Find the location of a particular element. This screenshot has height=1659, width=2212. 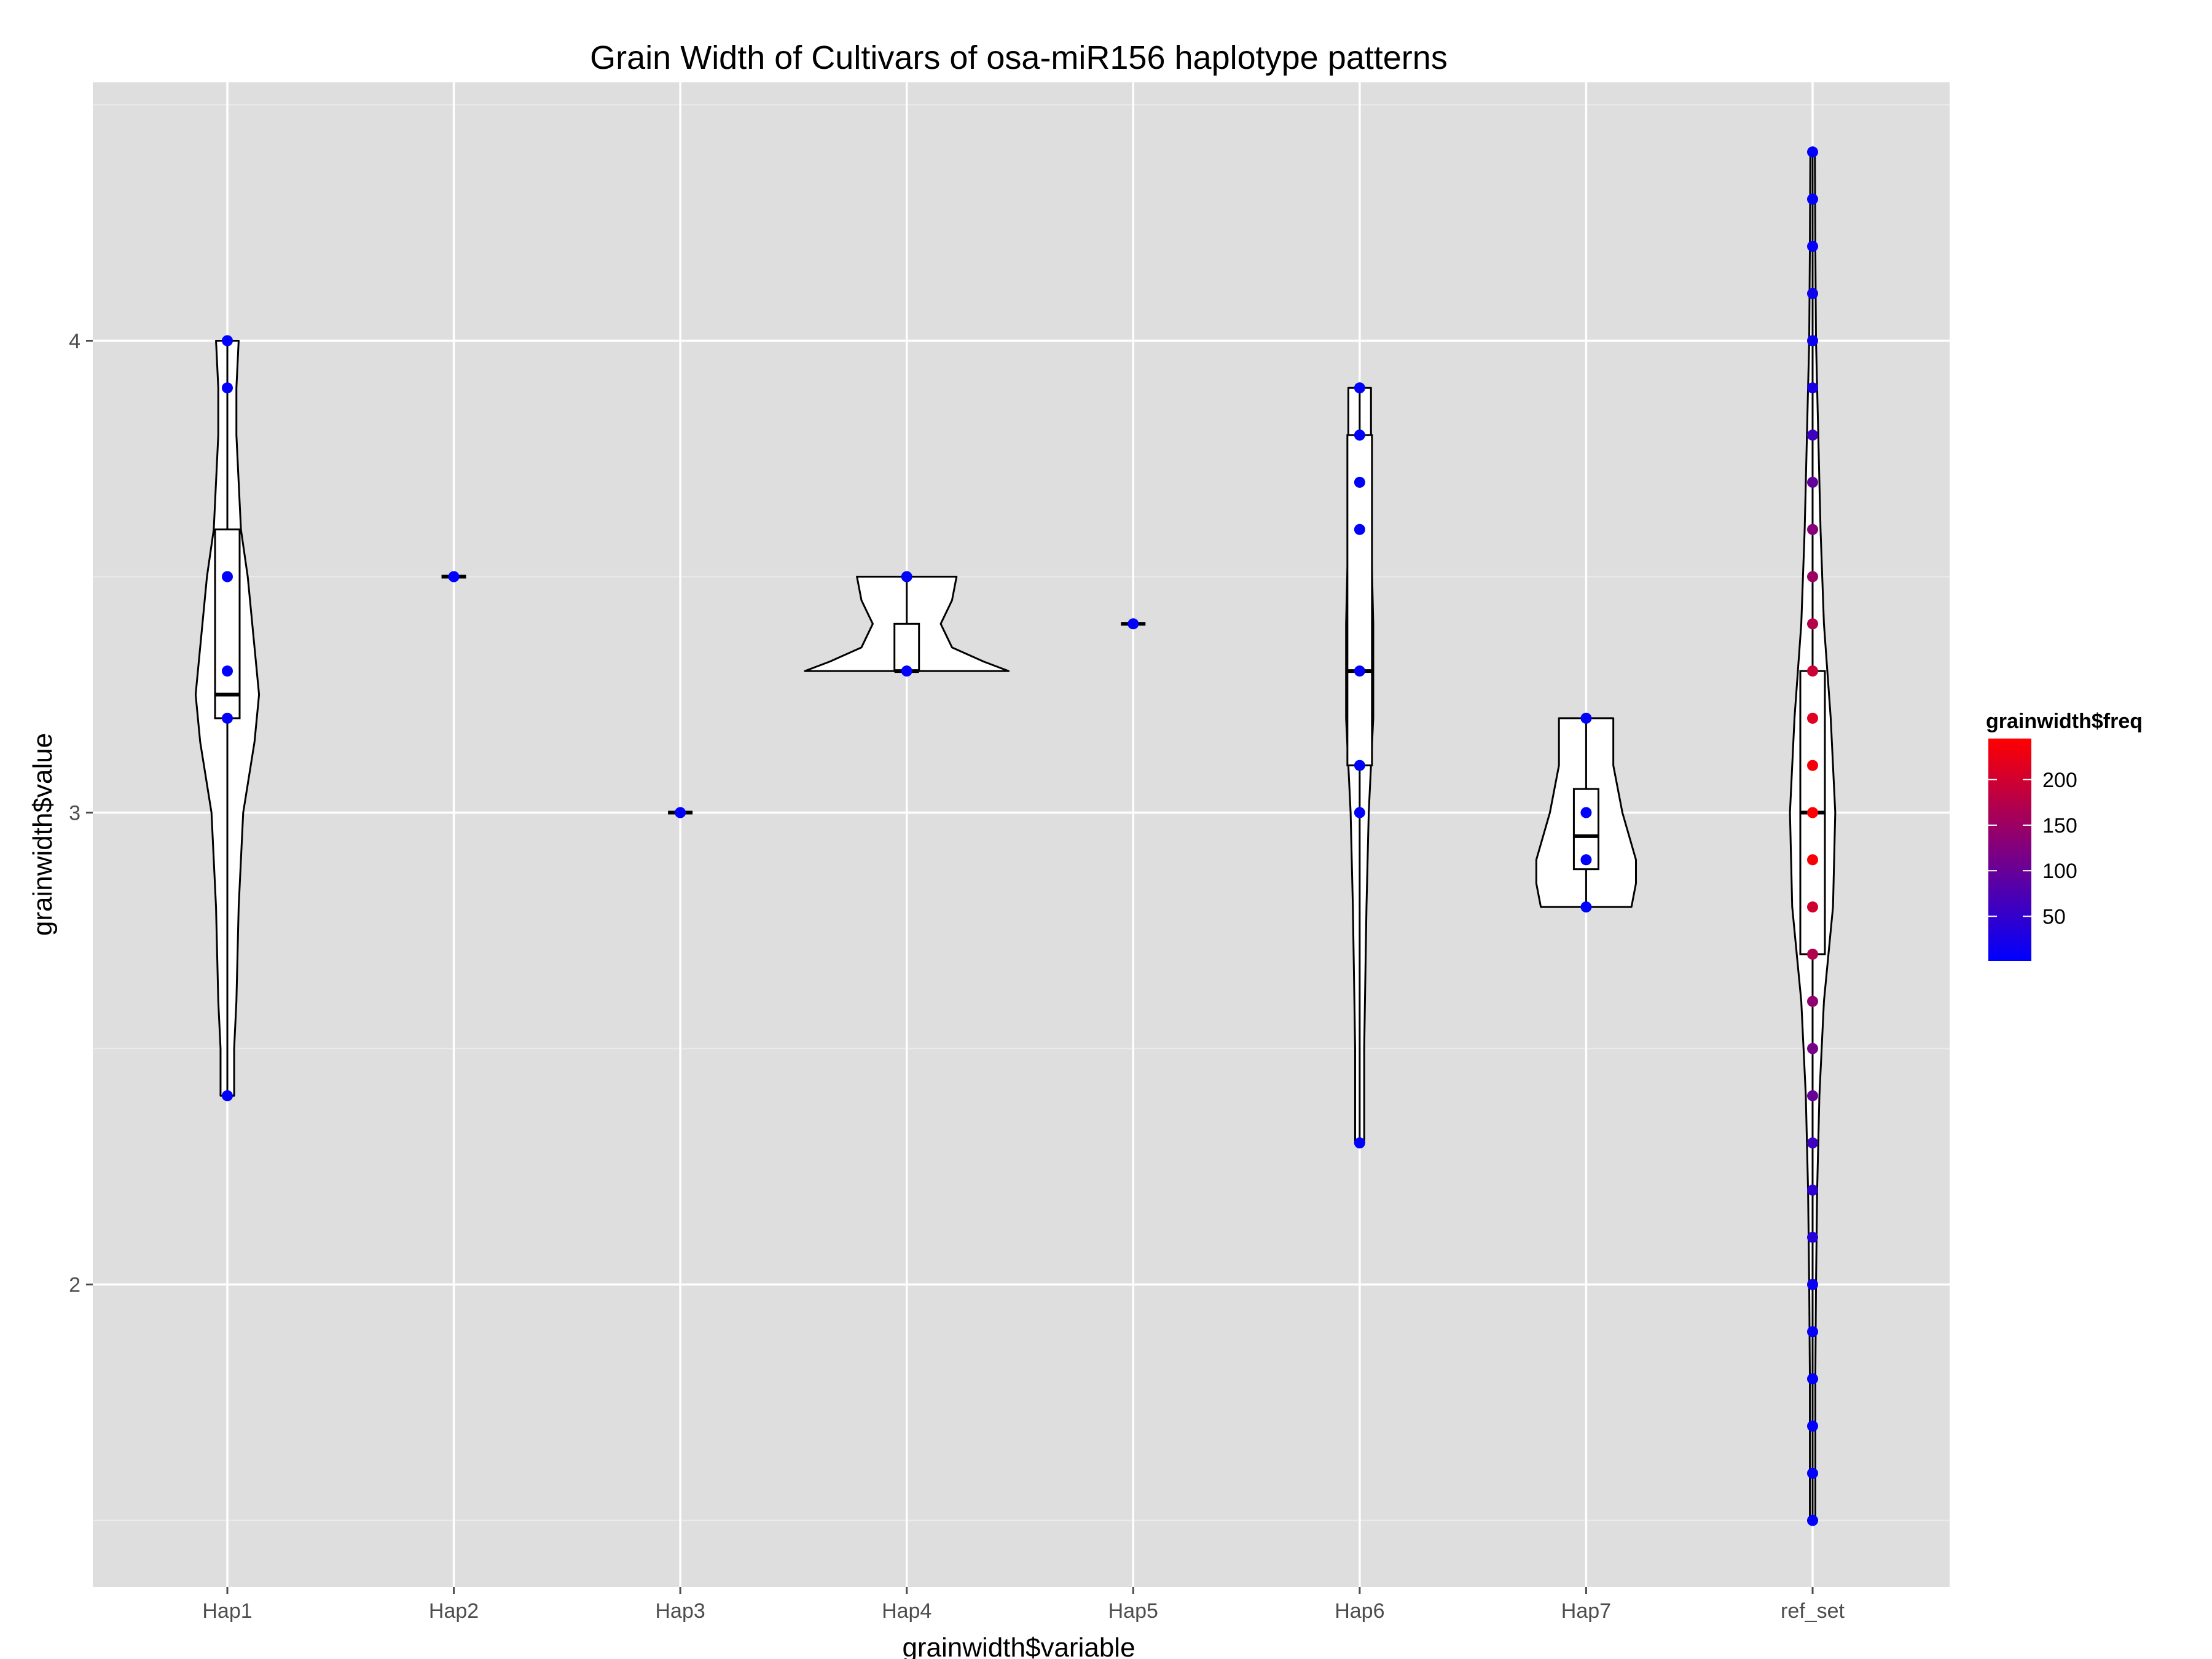

y-tick-label: 3 is located at coordinates (74, 813).